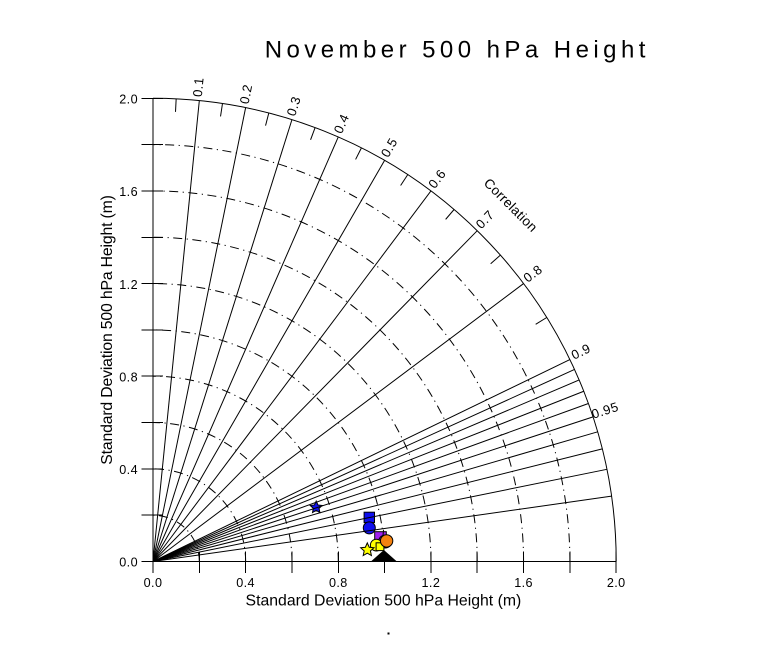 The height and width of the screenshot is (662, 768). What do you see at coordinates (246, 94) in the screenshot?
I see `svg-text: 0.2` at bounding box center [246, 94].